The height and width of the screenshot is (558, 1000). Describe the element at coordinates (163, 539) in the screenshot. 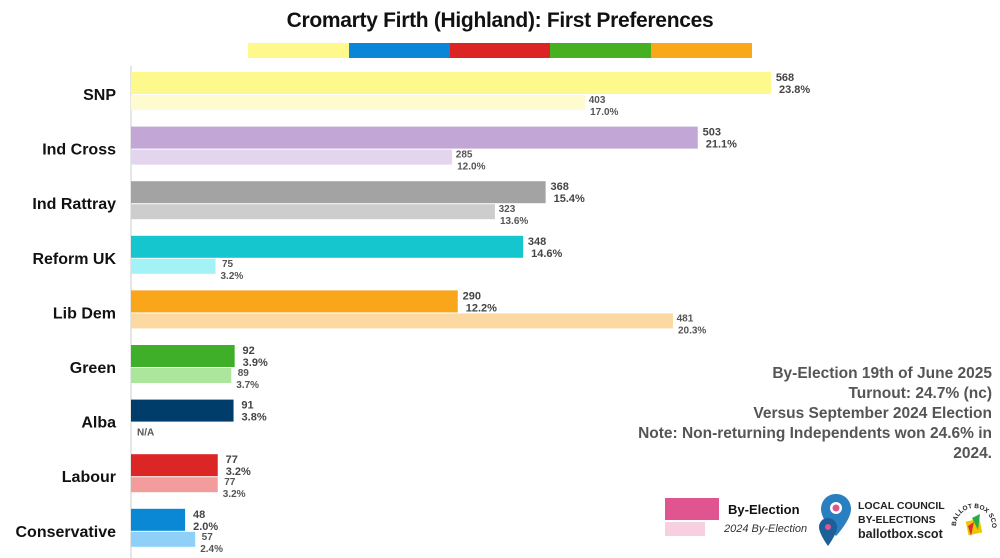

I see `bar-previous-conservative` at that location.